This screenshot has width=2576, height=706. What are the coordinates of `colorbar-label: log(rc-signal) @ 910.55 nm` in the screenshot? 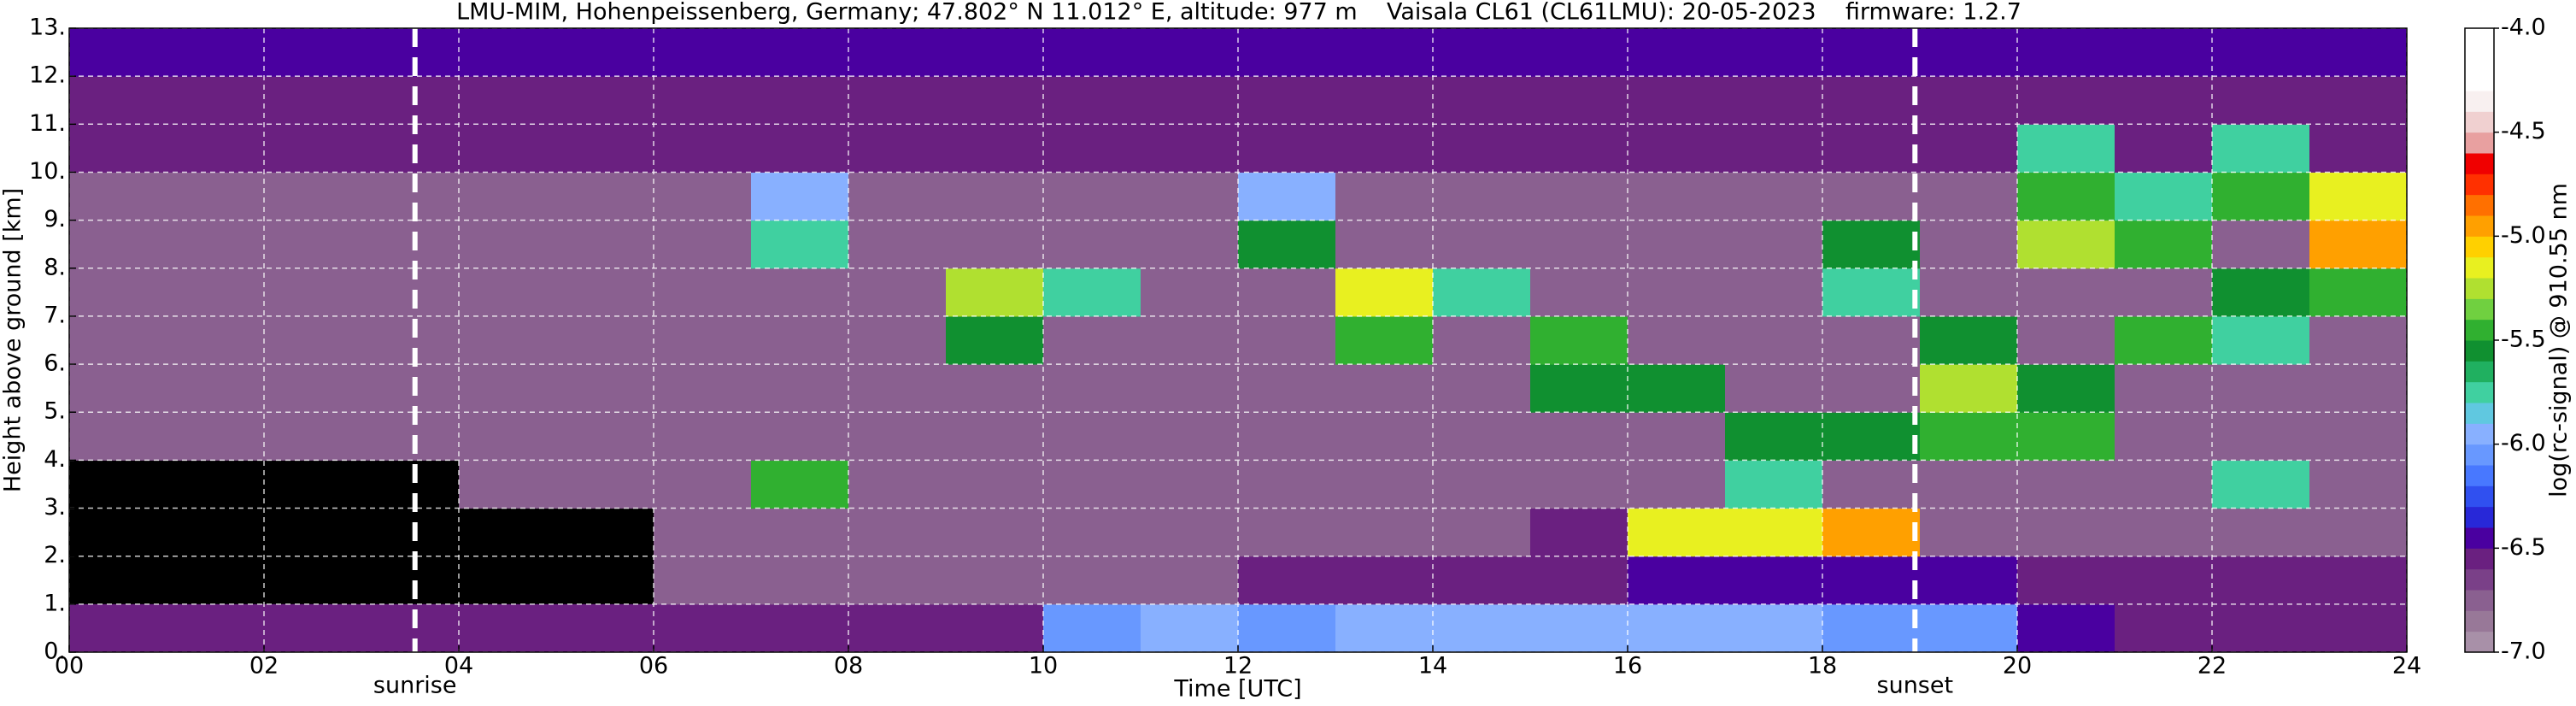 It's located at (2559, 340).